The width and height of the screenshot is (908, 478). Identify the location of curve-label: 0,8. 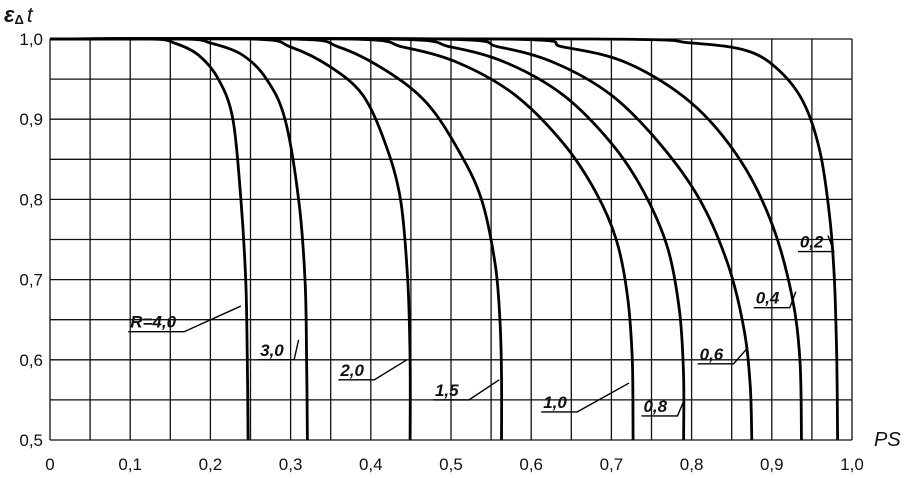
(655, 406).